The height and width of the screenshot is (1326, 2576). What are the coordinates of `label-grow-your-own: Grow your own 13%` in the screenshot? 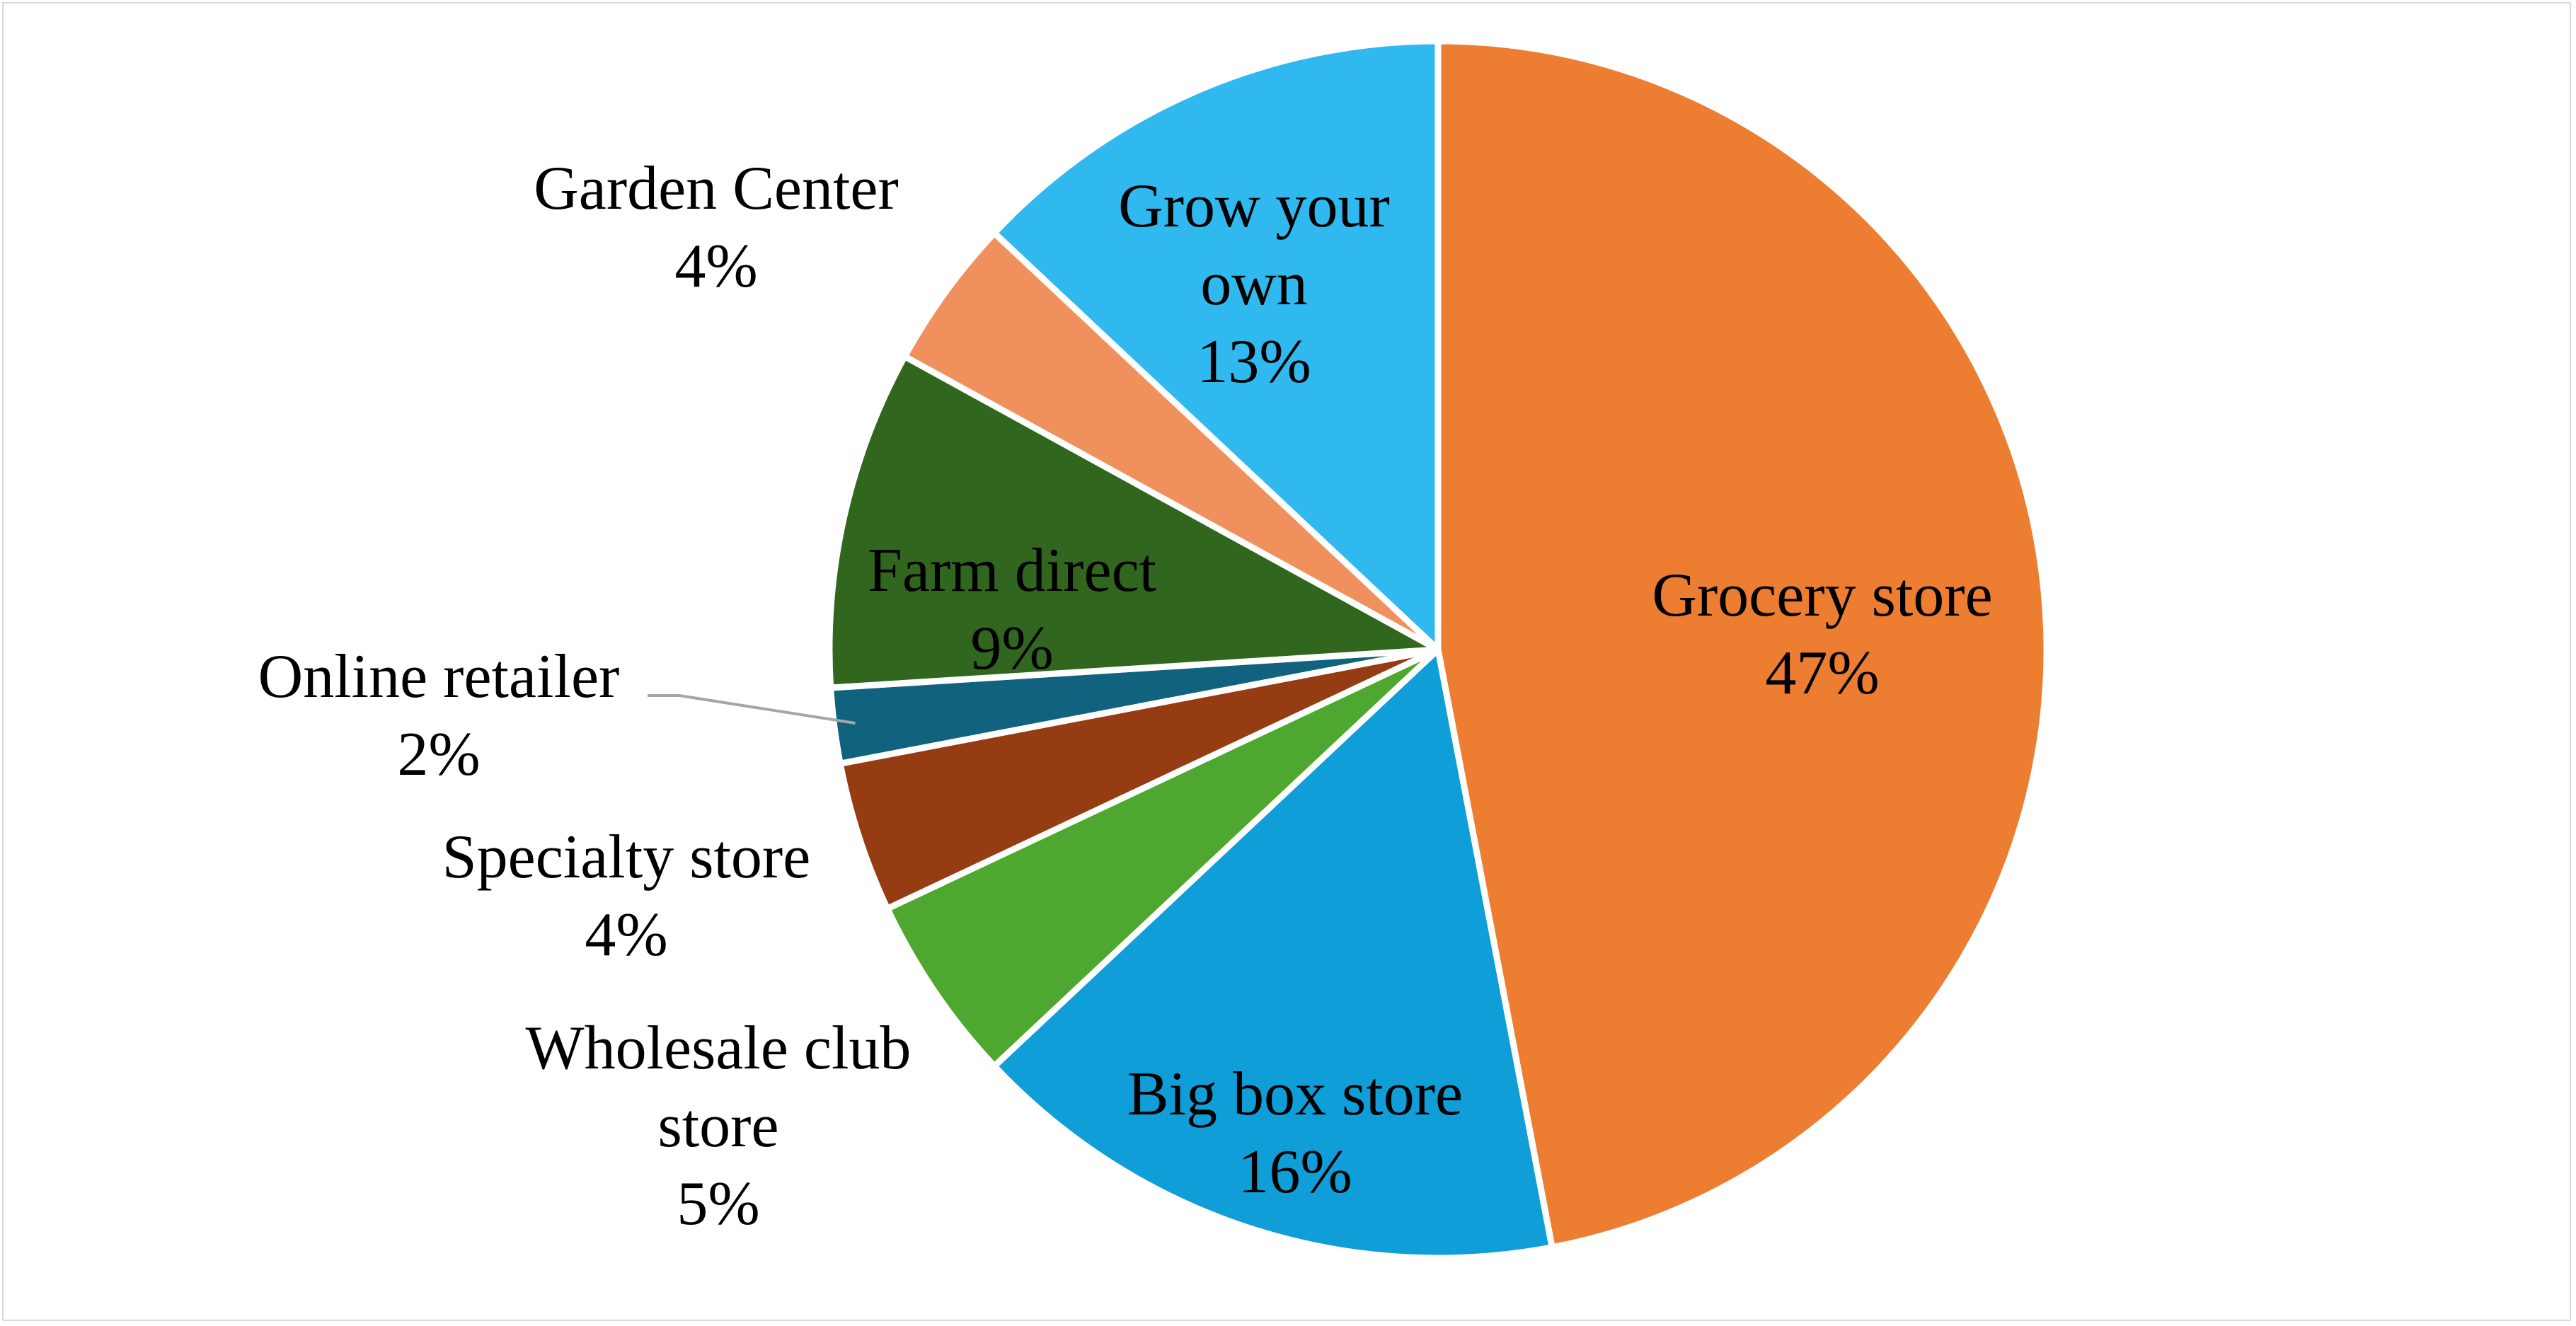 It's located at (1254, 284).